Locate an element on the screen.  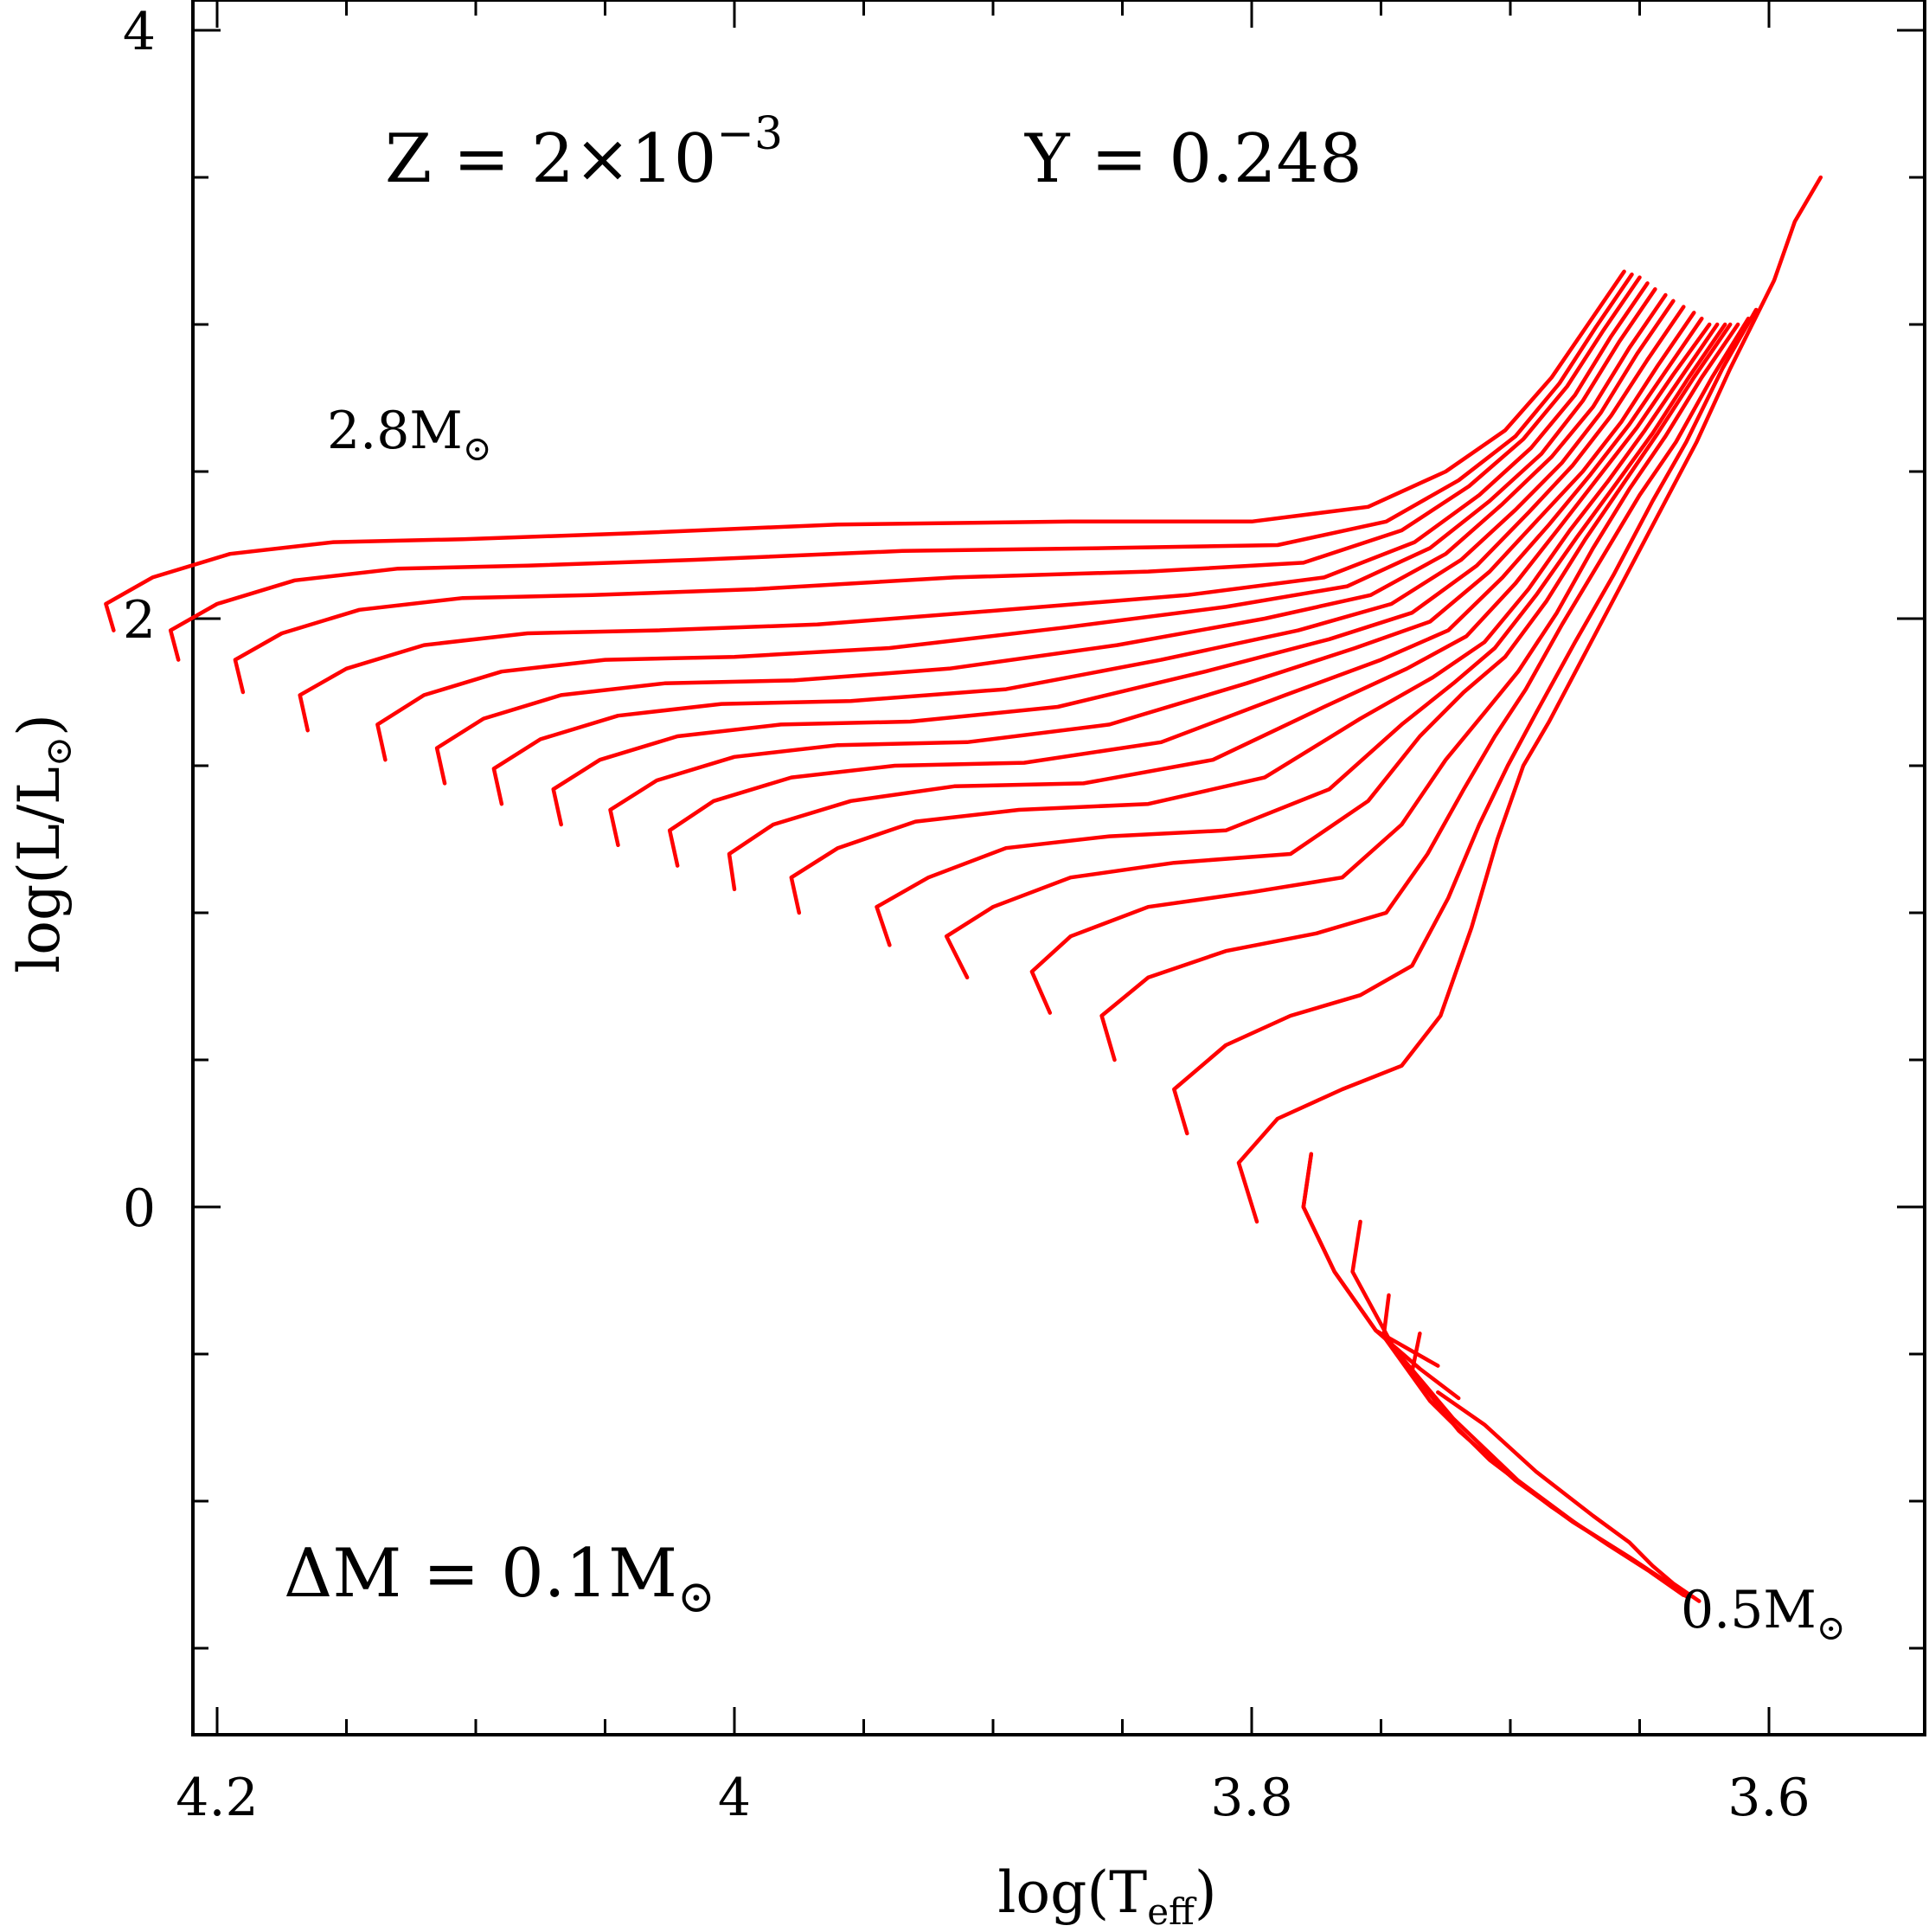
track-1.6-msun is located at coordinates (1301, 634).